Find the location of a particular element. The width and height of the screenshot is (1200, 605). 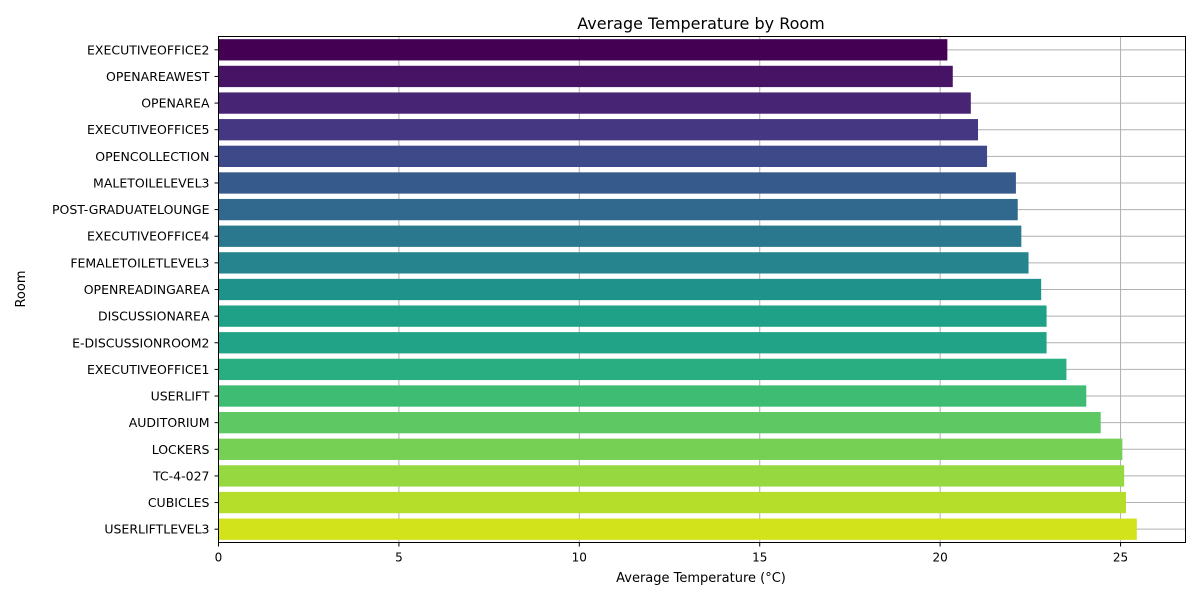

y-tick-label: OPENCOLLECTION is located at coordinates (152, 156).